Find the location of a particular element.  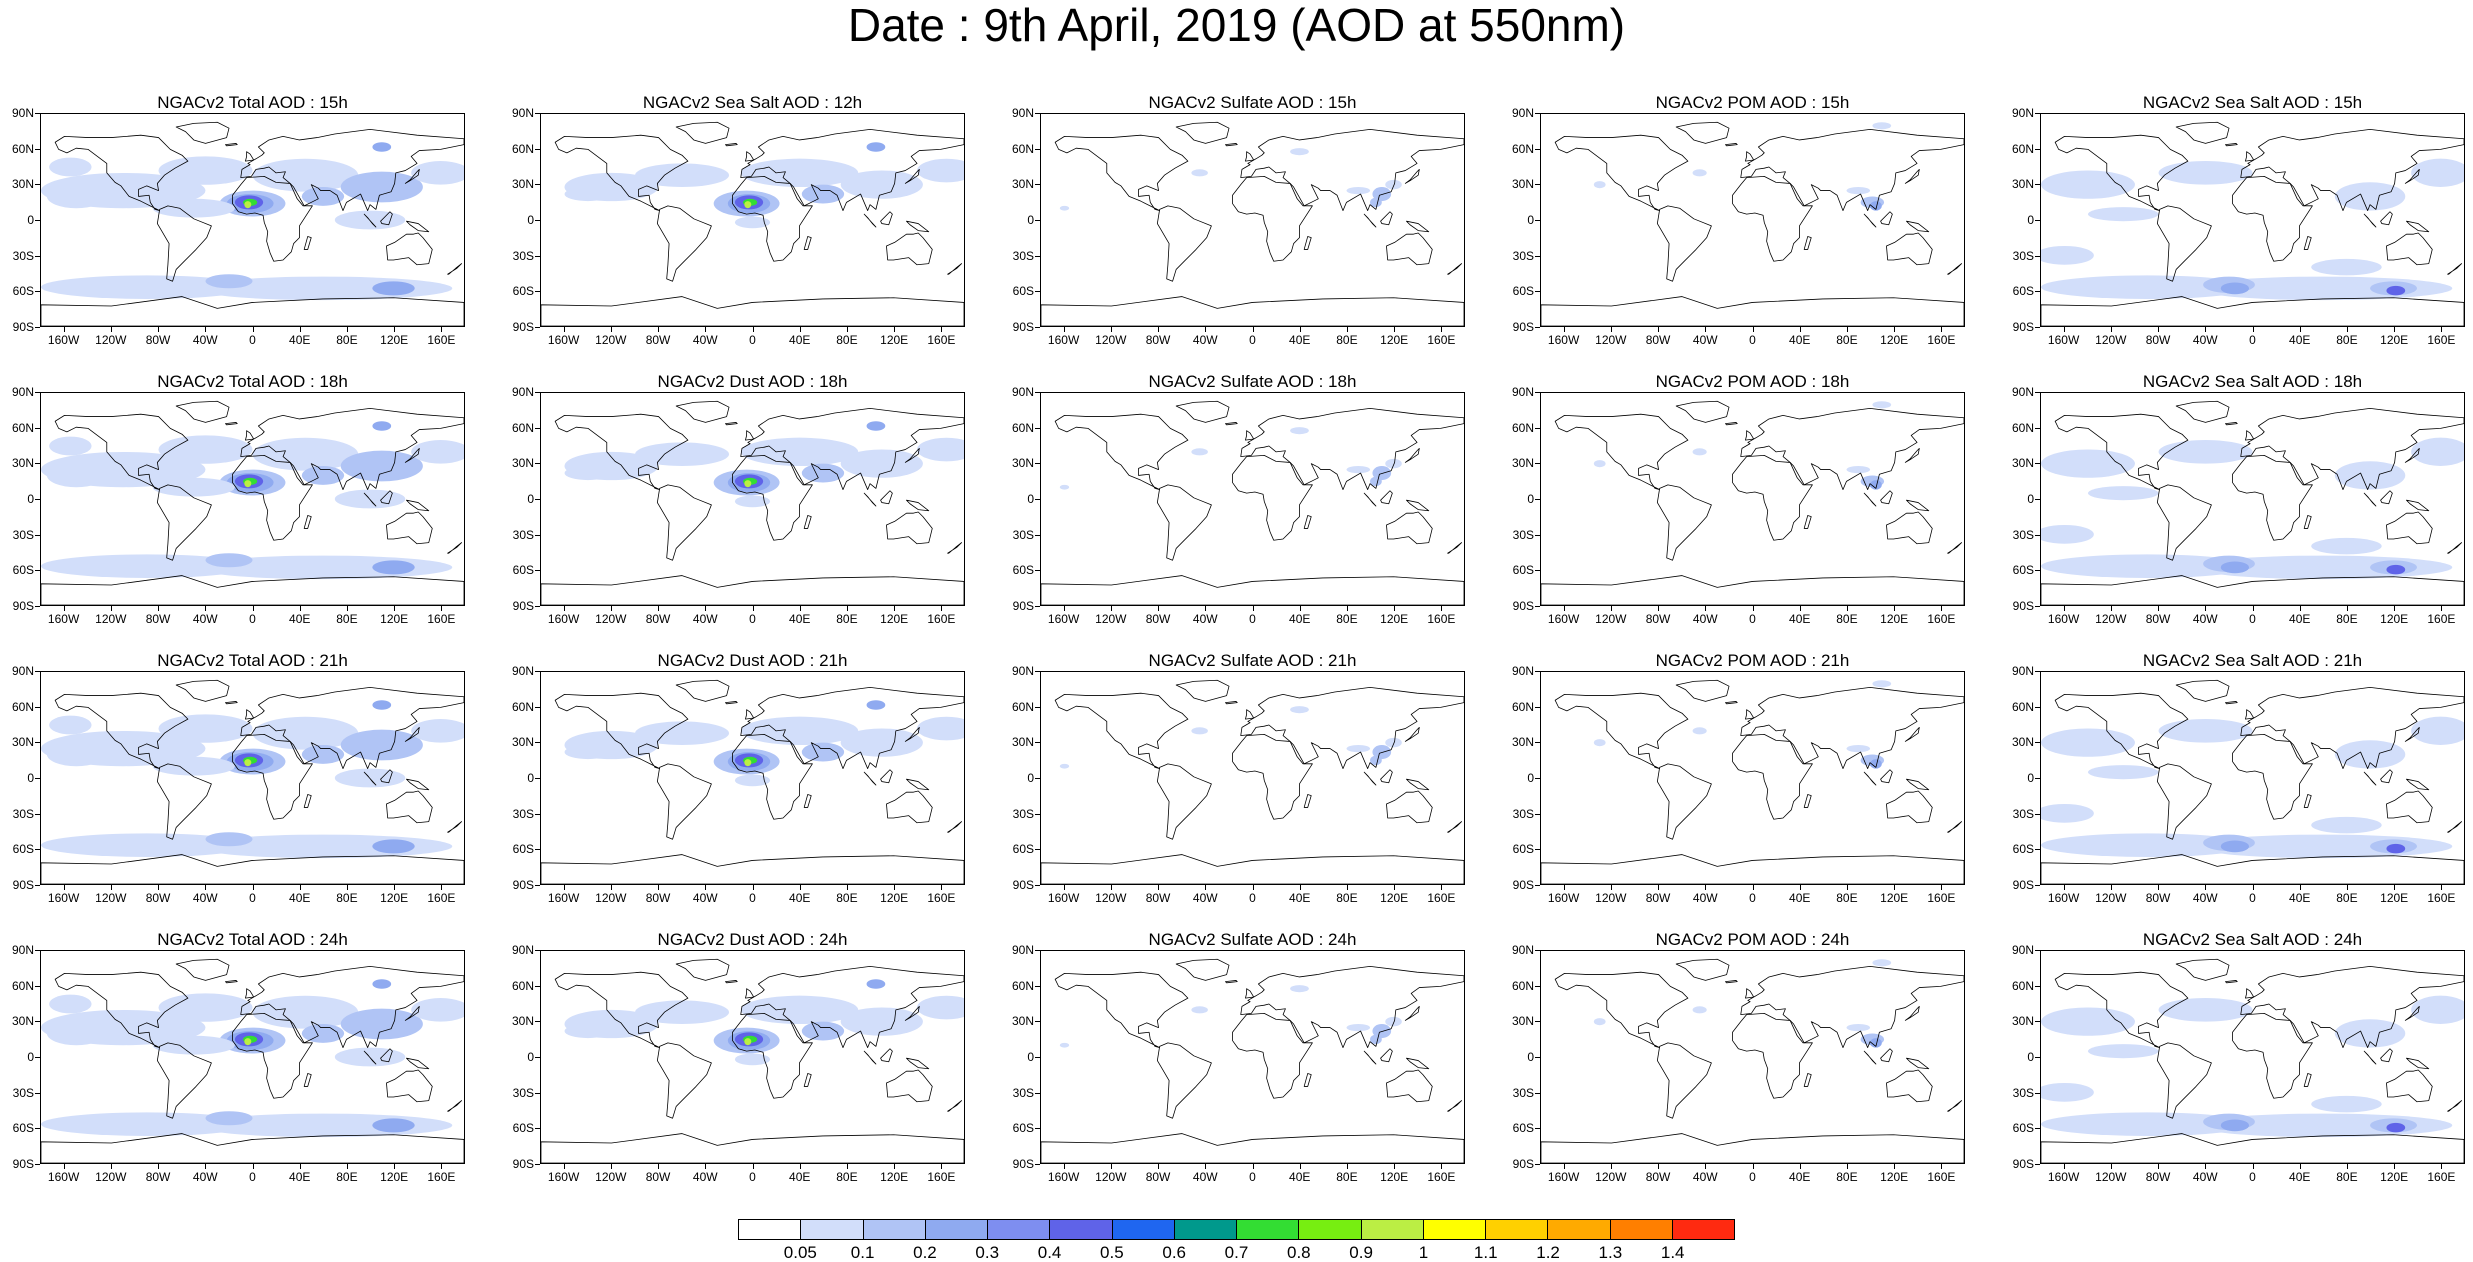

latitude-label: 0 is located at coordinates (1030, 499).